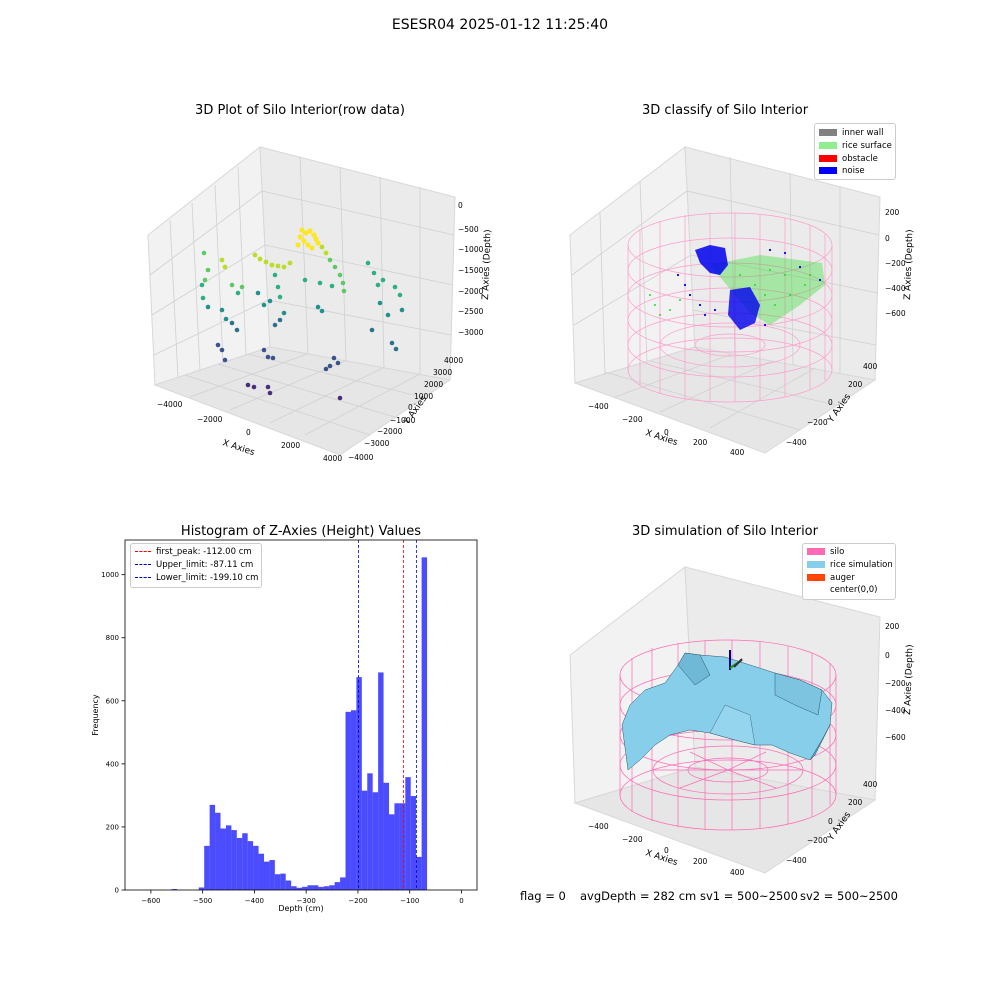 The height and width of the screenshot is (1000, 1000). I want to click on classify-y-tick-labels: −400 −200 0 200 400, so click(832, 404).